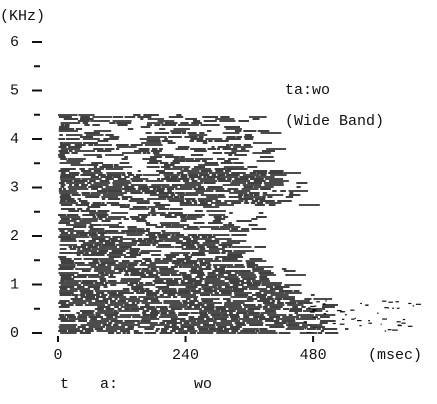 Image resolution: width=437 pixels, height=404 pixels. What do you see at coordinates (14, 236) in the screenshot?
I see `y-tick-label: 2` at bounding box center [14, 236].